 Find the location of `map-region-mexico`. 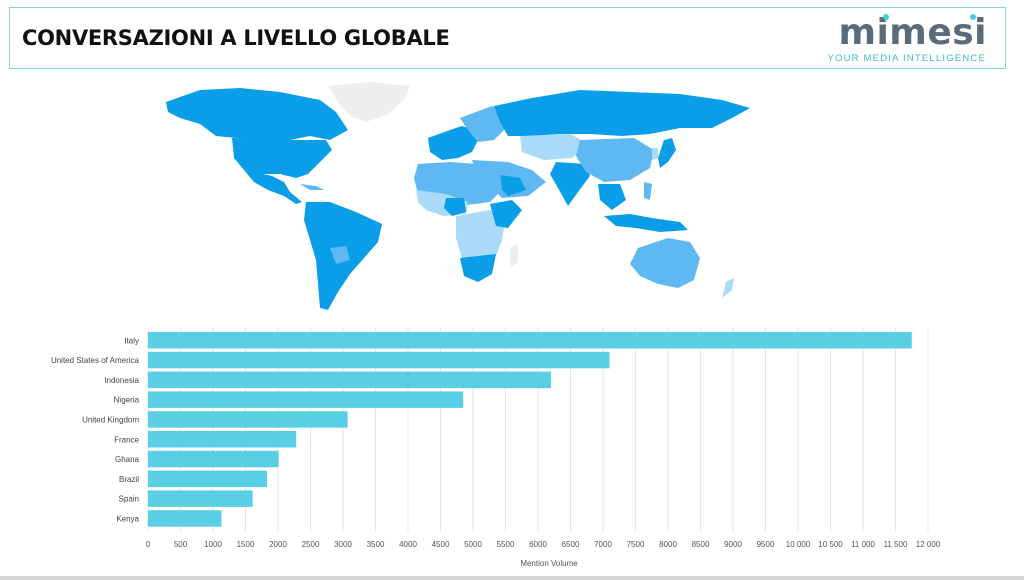

map-region-mexico is located at coordinates (273, 187).